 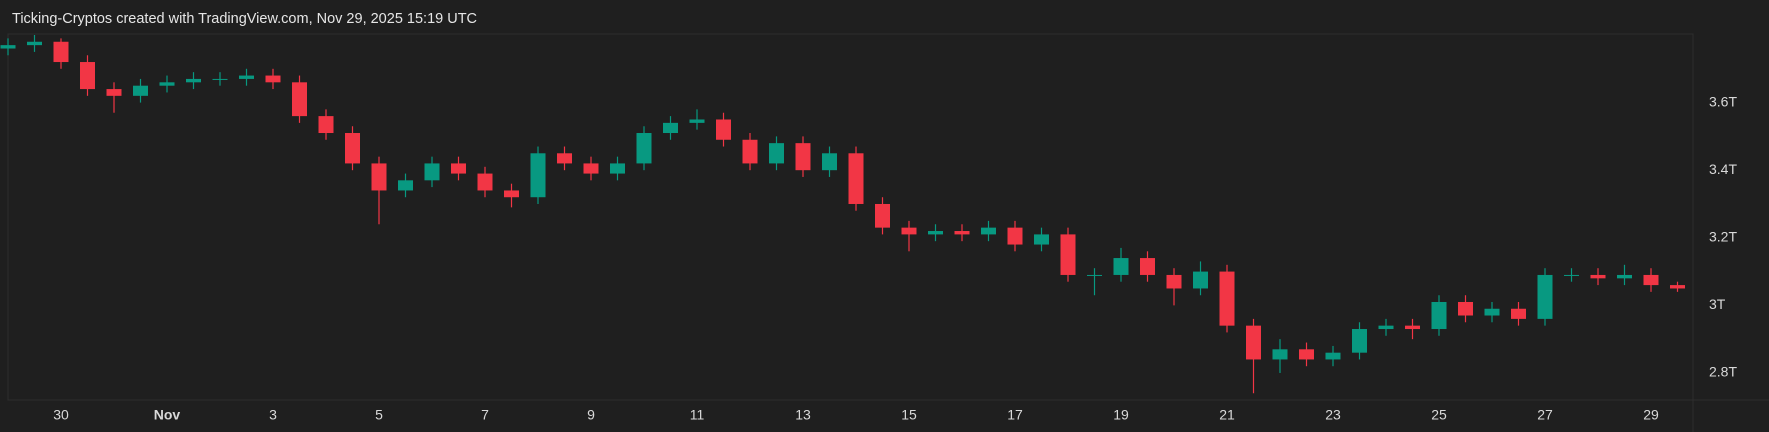 What do you see at coordinates (379, 415) in the screenshot?
I see `x-tick-label: 5` at bounding box center [379, 415].